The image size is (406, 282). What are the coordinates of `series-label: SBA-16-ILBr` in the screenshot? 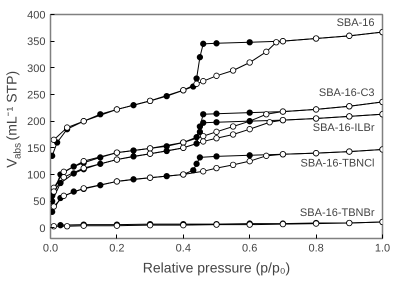 It's located at (343, 128).